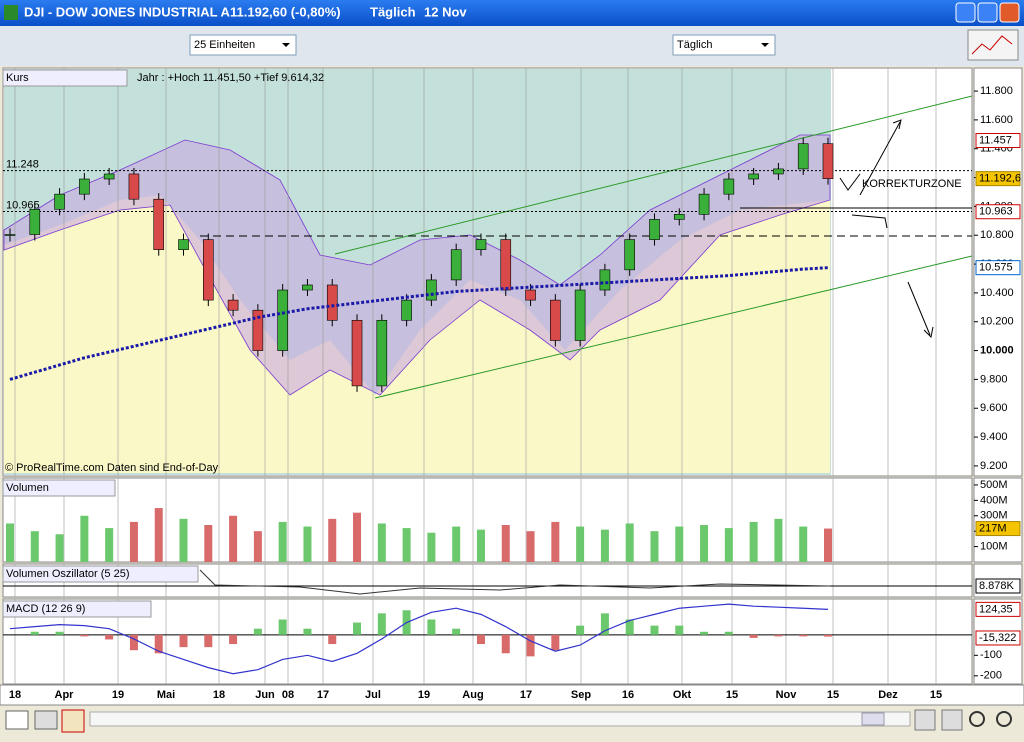  Describe the element at coordinates (994, 437) in the screenshot. I see `y-tick-label: 9.400` at that location.